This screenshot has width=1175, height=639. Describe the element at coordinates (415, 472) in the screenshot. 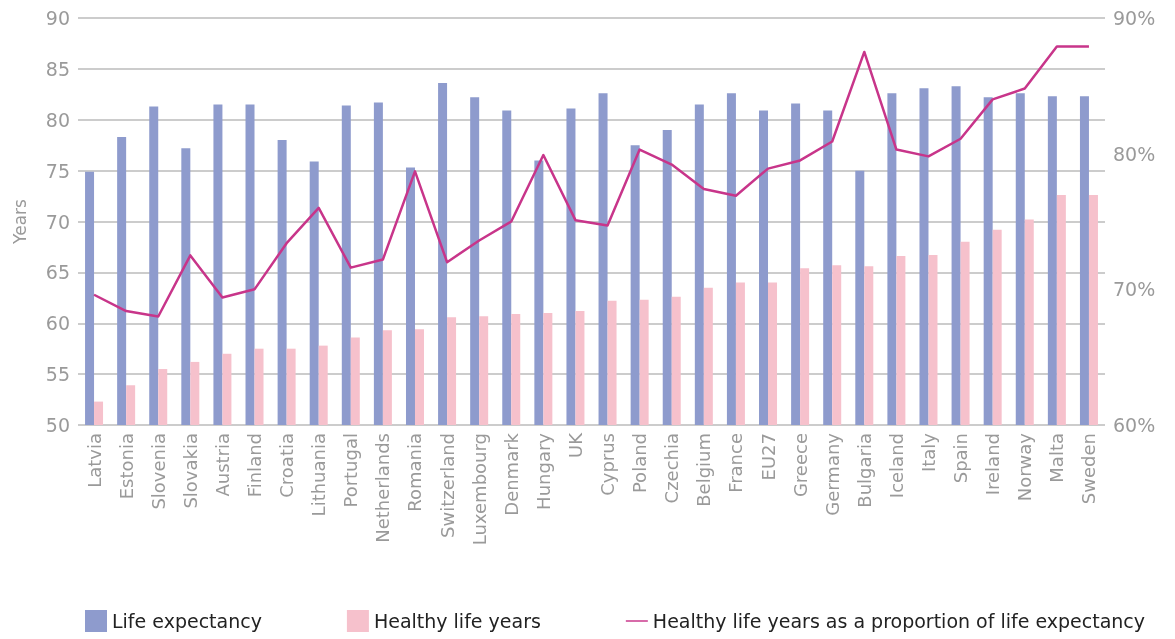

I see `x-tick-label: Romania` at that location.